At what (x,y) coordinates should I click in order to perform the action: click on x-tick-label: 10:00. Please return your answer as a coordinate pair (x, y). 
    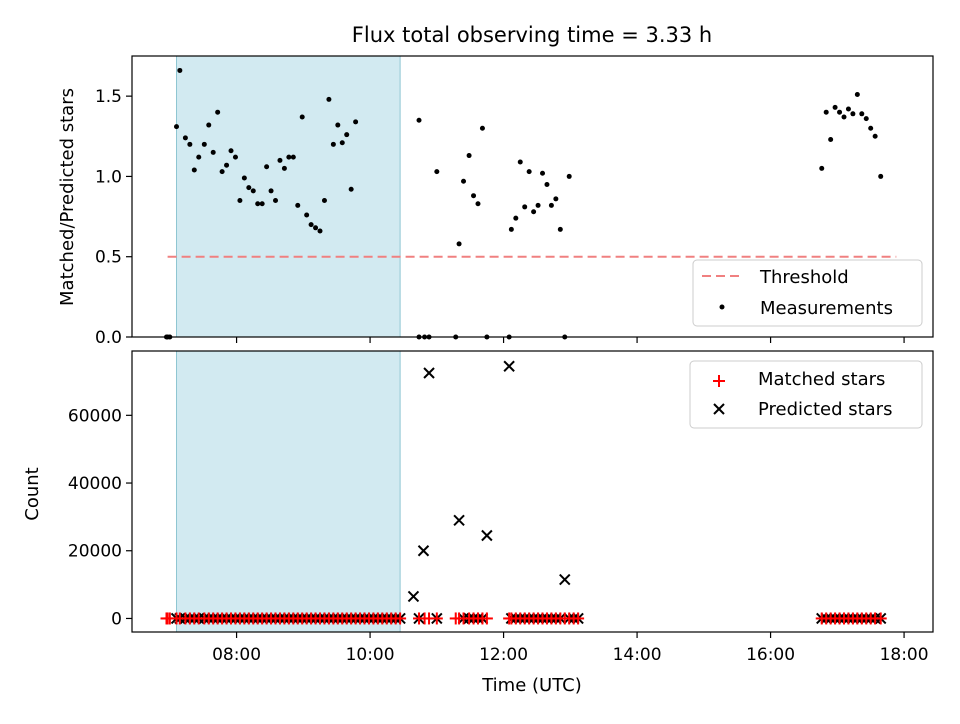
    Looking at the image, I should click on (370, 655).